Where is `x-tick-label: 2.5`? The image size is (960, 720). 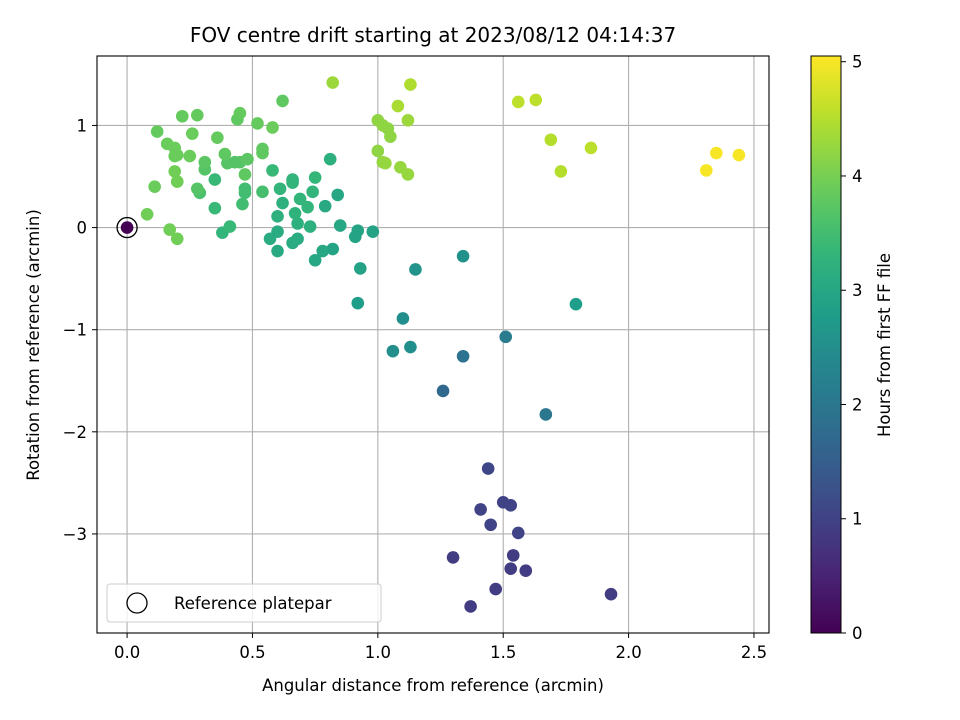 x-tick-label: 2.5 is located at coordinates (754, 652).